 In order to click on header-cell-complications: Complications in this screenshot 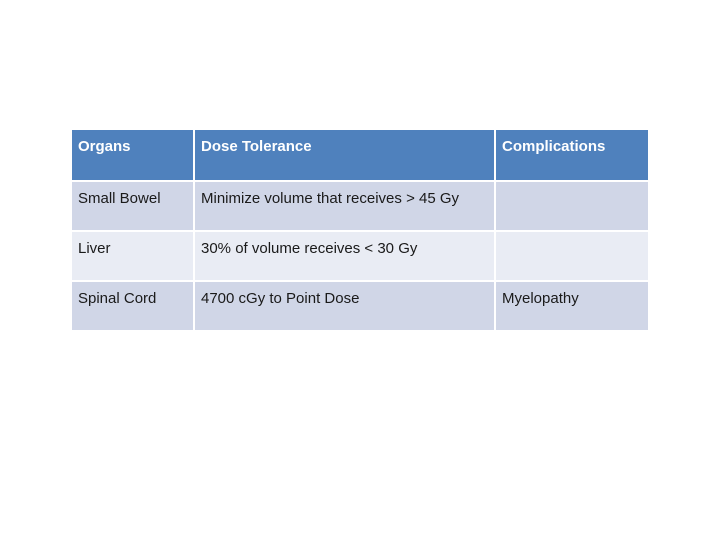, I will do `click(572, 155)`.